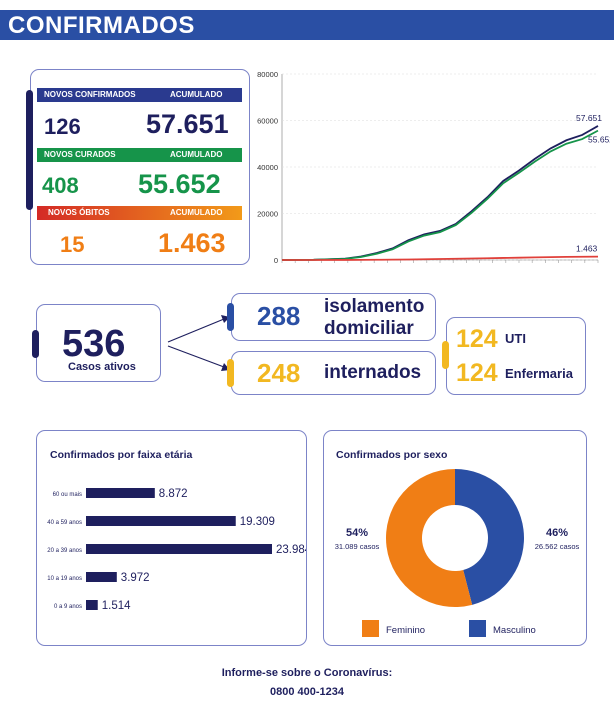 Image resolution: width=614 pixels, height=713 pixels. I want to click on enfermaria-value: 124, so click(477, 373).